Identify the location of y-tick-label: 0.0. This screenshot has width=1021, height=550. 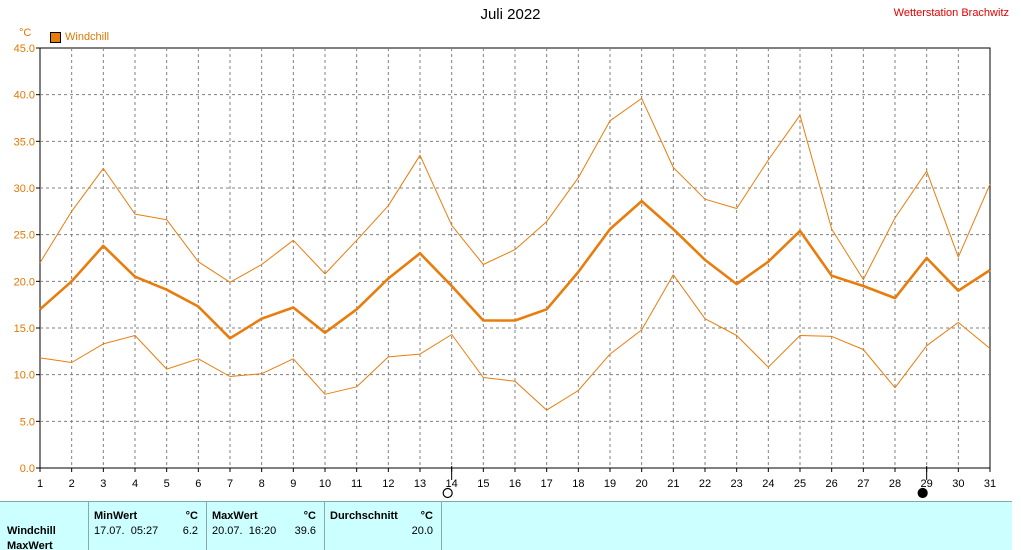
(27, 469).